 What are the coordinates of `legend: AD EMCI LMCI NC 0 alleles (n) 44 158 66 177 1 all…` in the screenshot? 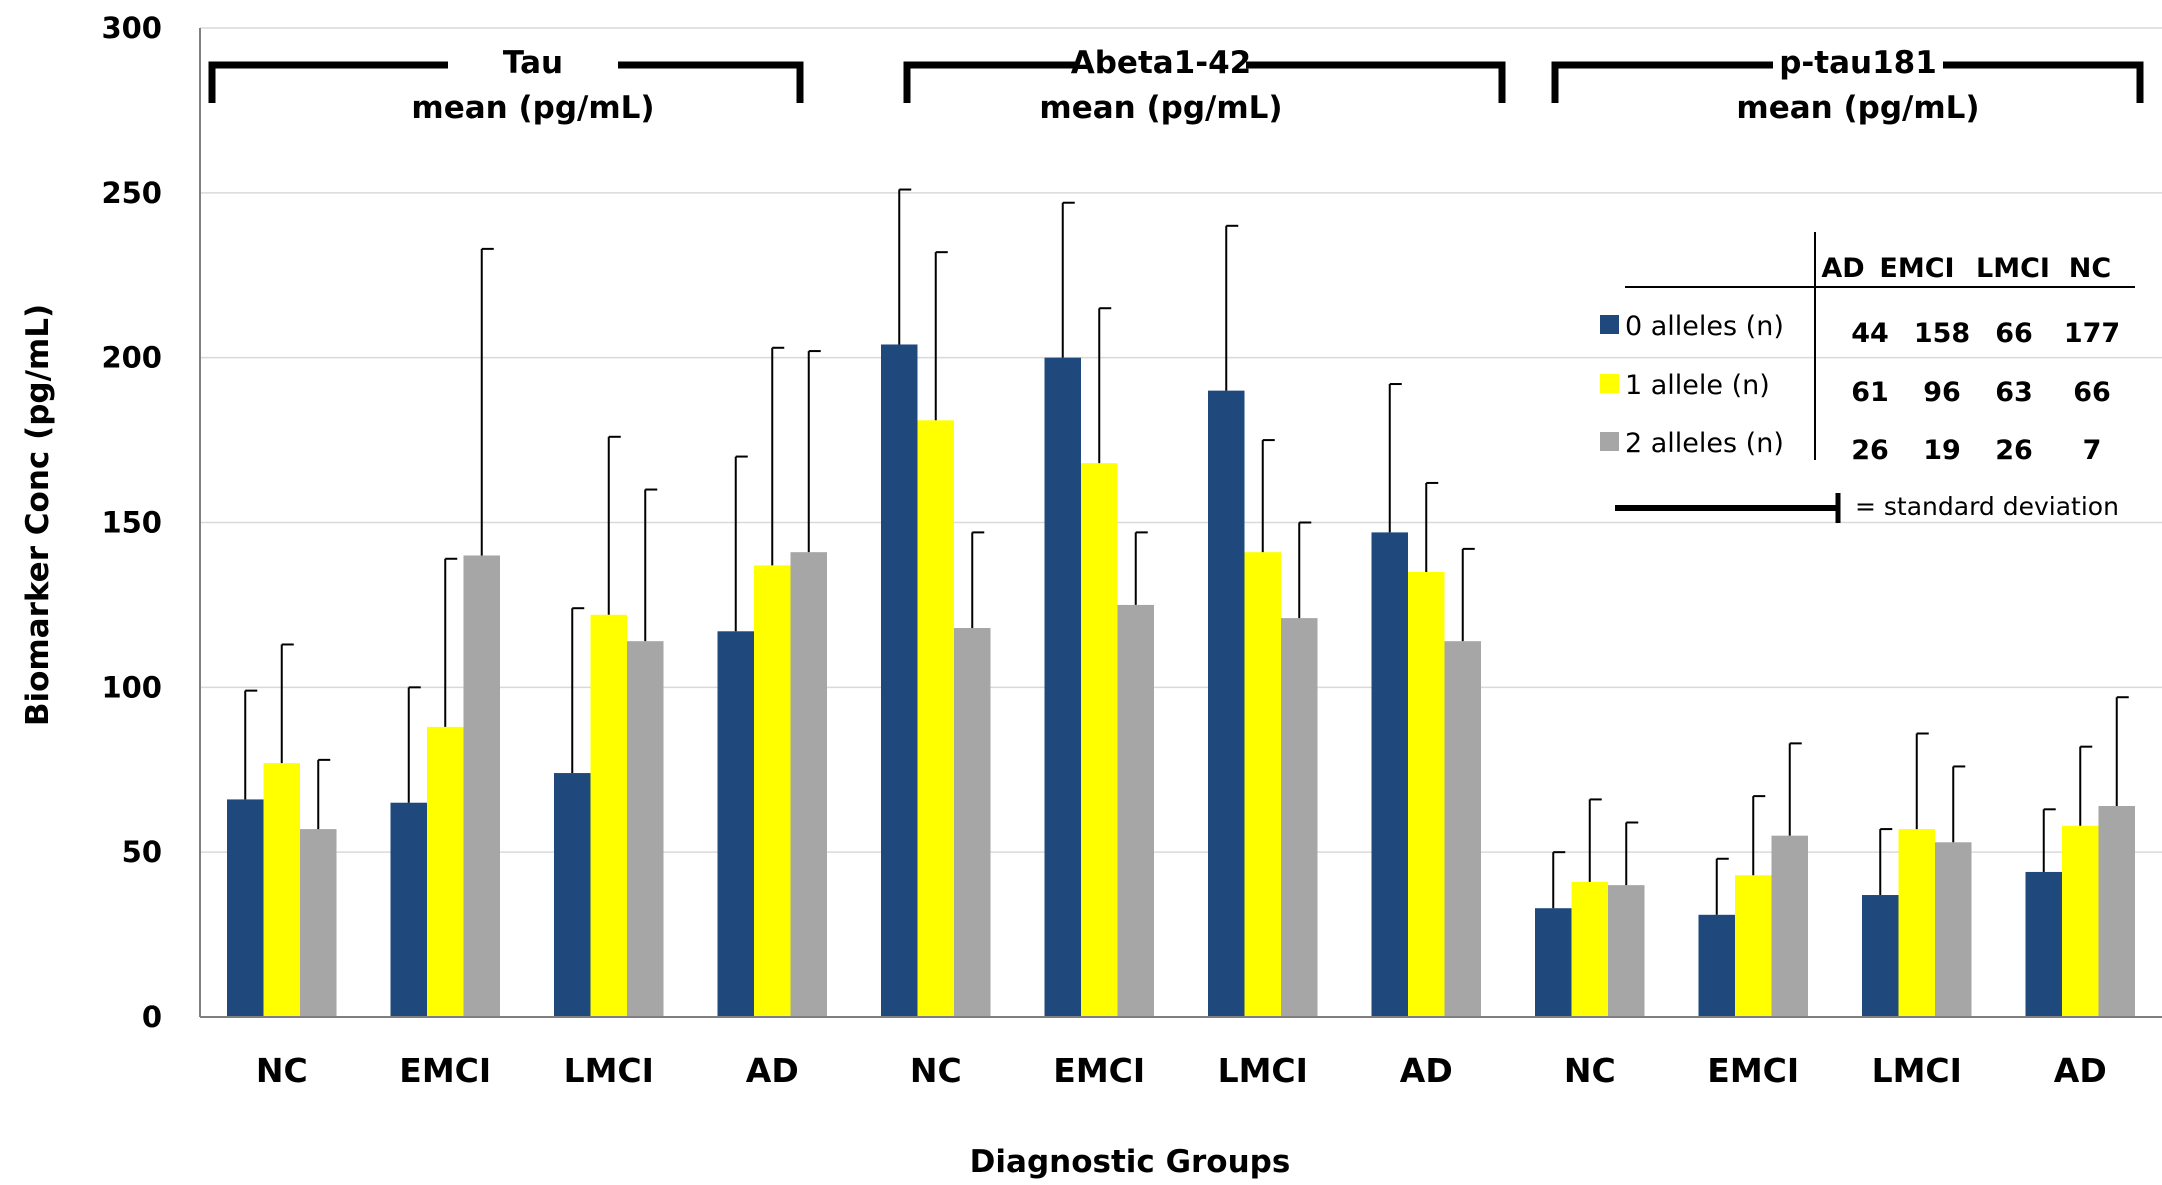 It's located at (1867, 377).